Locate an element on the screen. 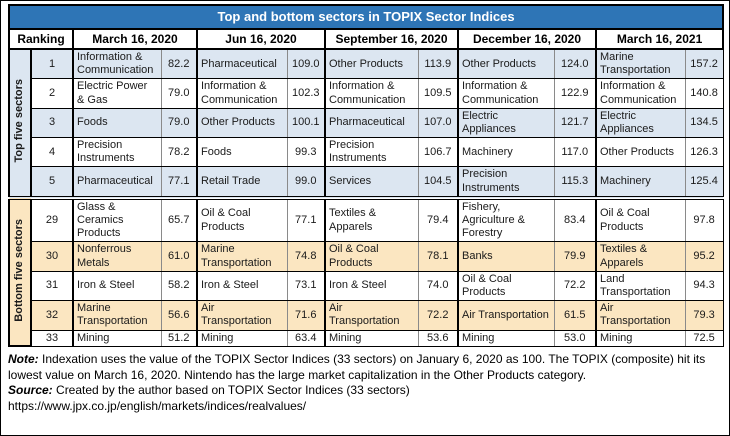  value-cell: 157.2 is located at coordinates (704, 64).